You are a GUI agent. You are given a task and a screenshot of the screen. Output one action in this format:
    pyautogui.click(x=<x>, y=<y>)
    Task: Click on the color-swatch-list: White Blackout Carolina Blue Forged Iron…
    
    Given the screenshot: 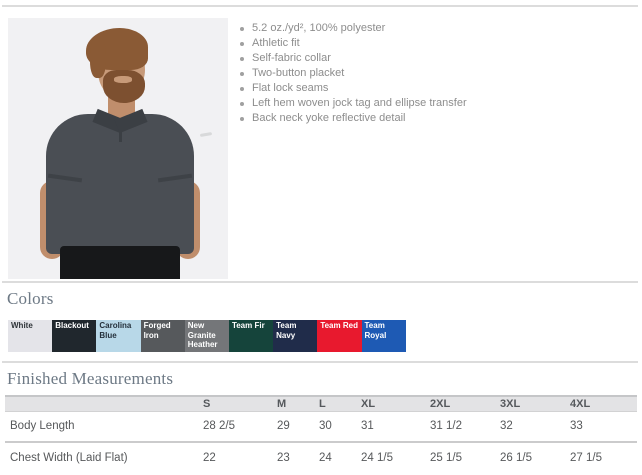 What is the action you would take?
    pyautogui.click(x=207, y=336)
    